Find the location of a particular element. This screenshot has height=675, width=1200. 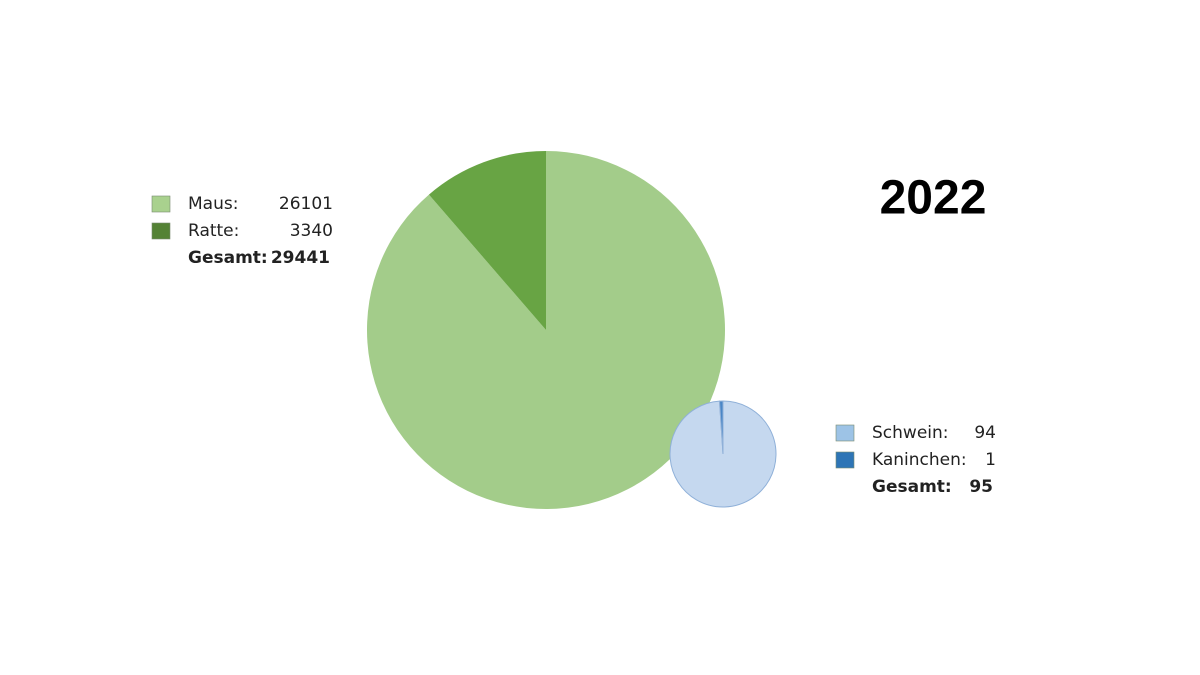

total-value: 95 is located at coordinates (981, 487).